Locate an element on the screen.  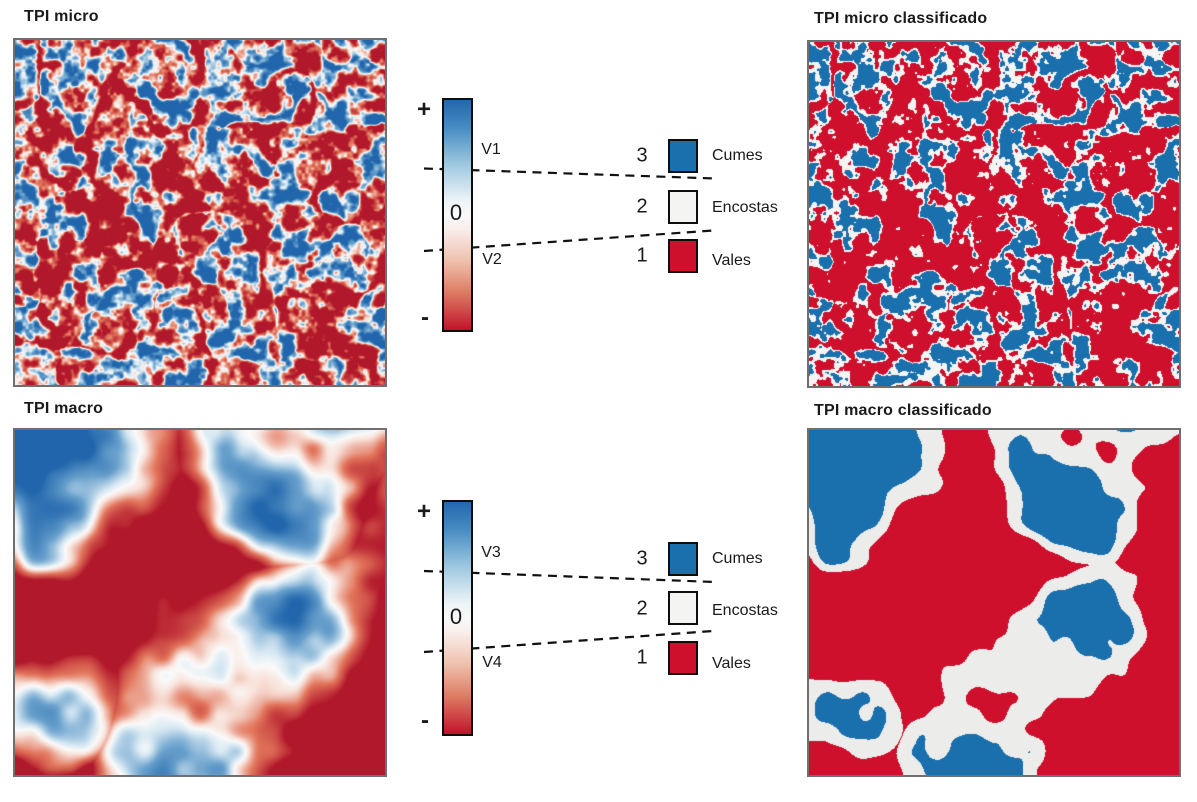
threshold-label-v2: V2 is located at coordinates (492, 259).